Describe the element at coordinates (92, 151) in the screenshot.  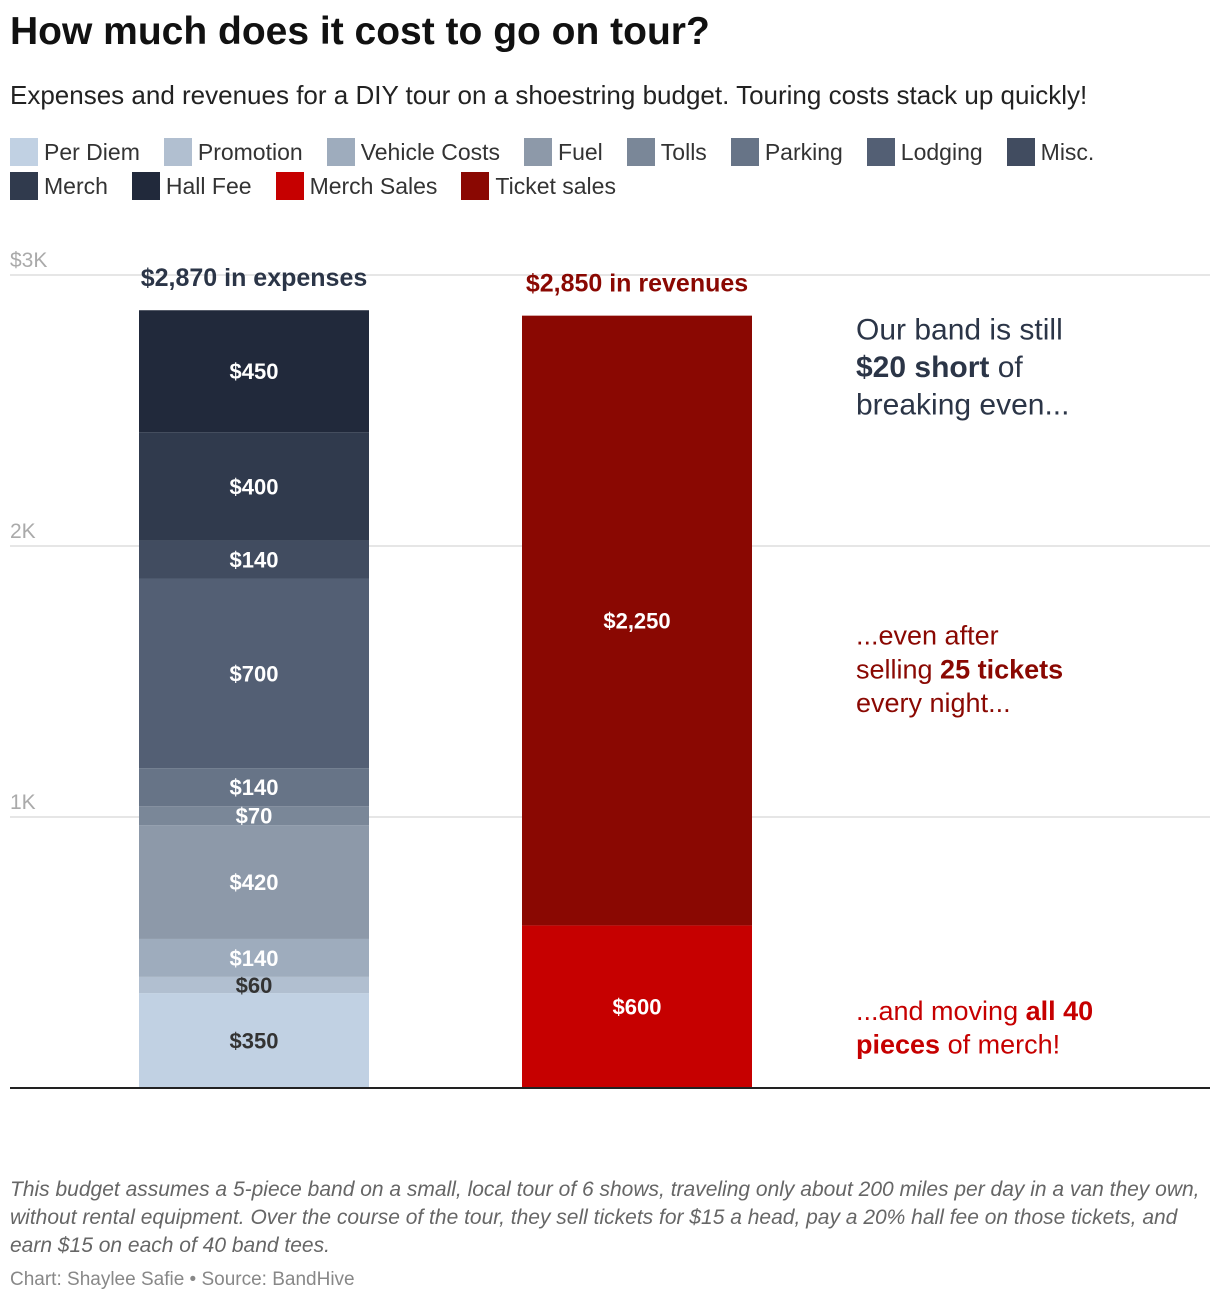
I see `legend-label: Per Diem` at that location.